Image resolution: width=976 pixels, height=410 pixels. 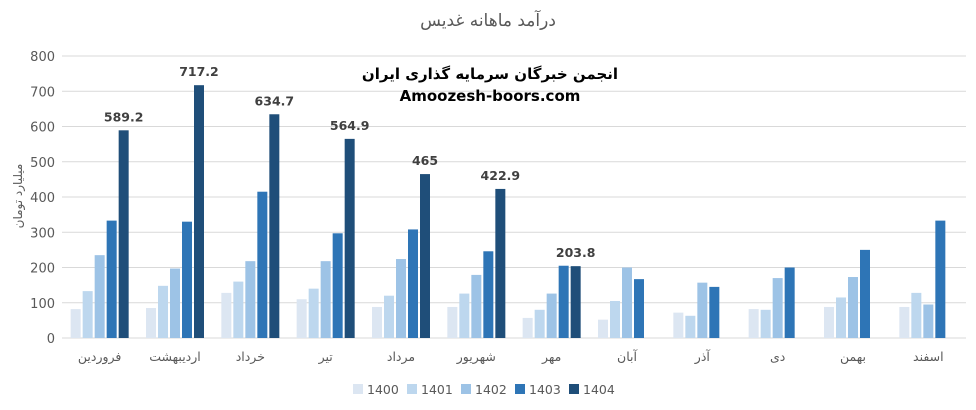 What do you see at coordinates (42, 269) in the screenshot?
I see `y-tick-label: 200` at bounding box center [42, 269].